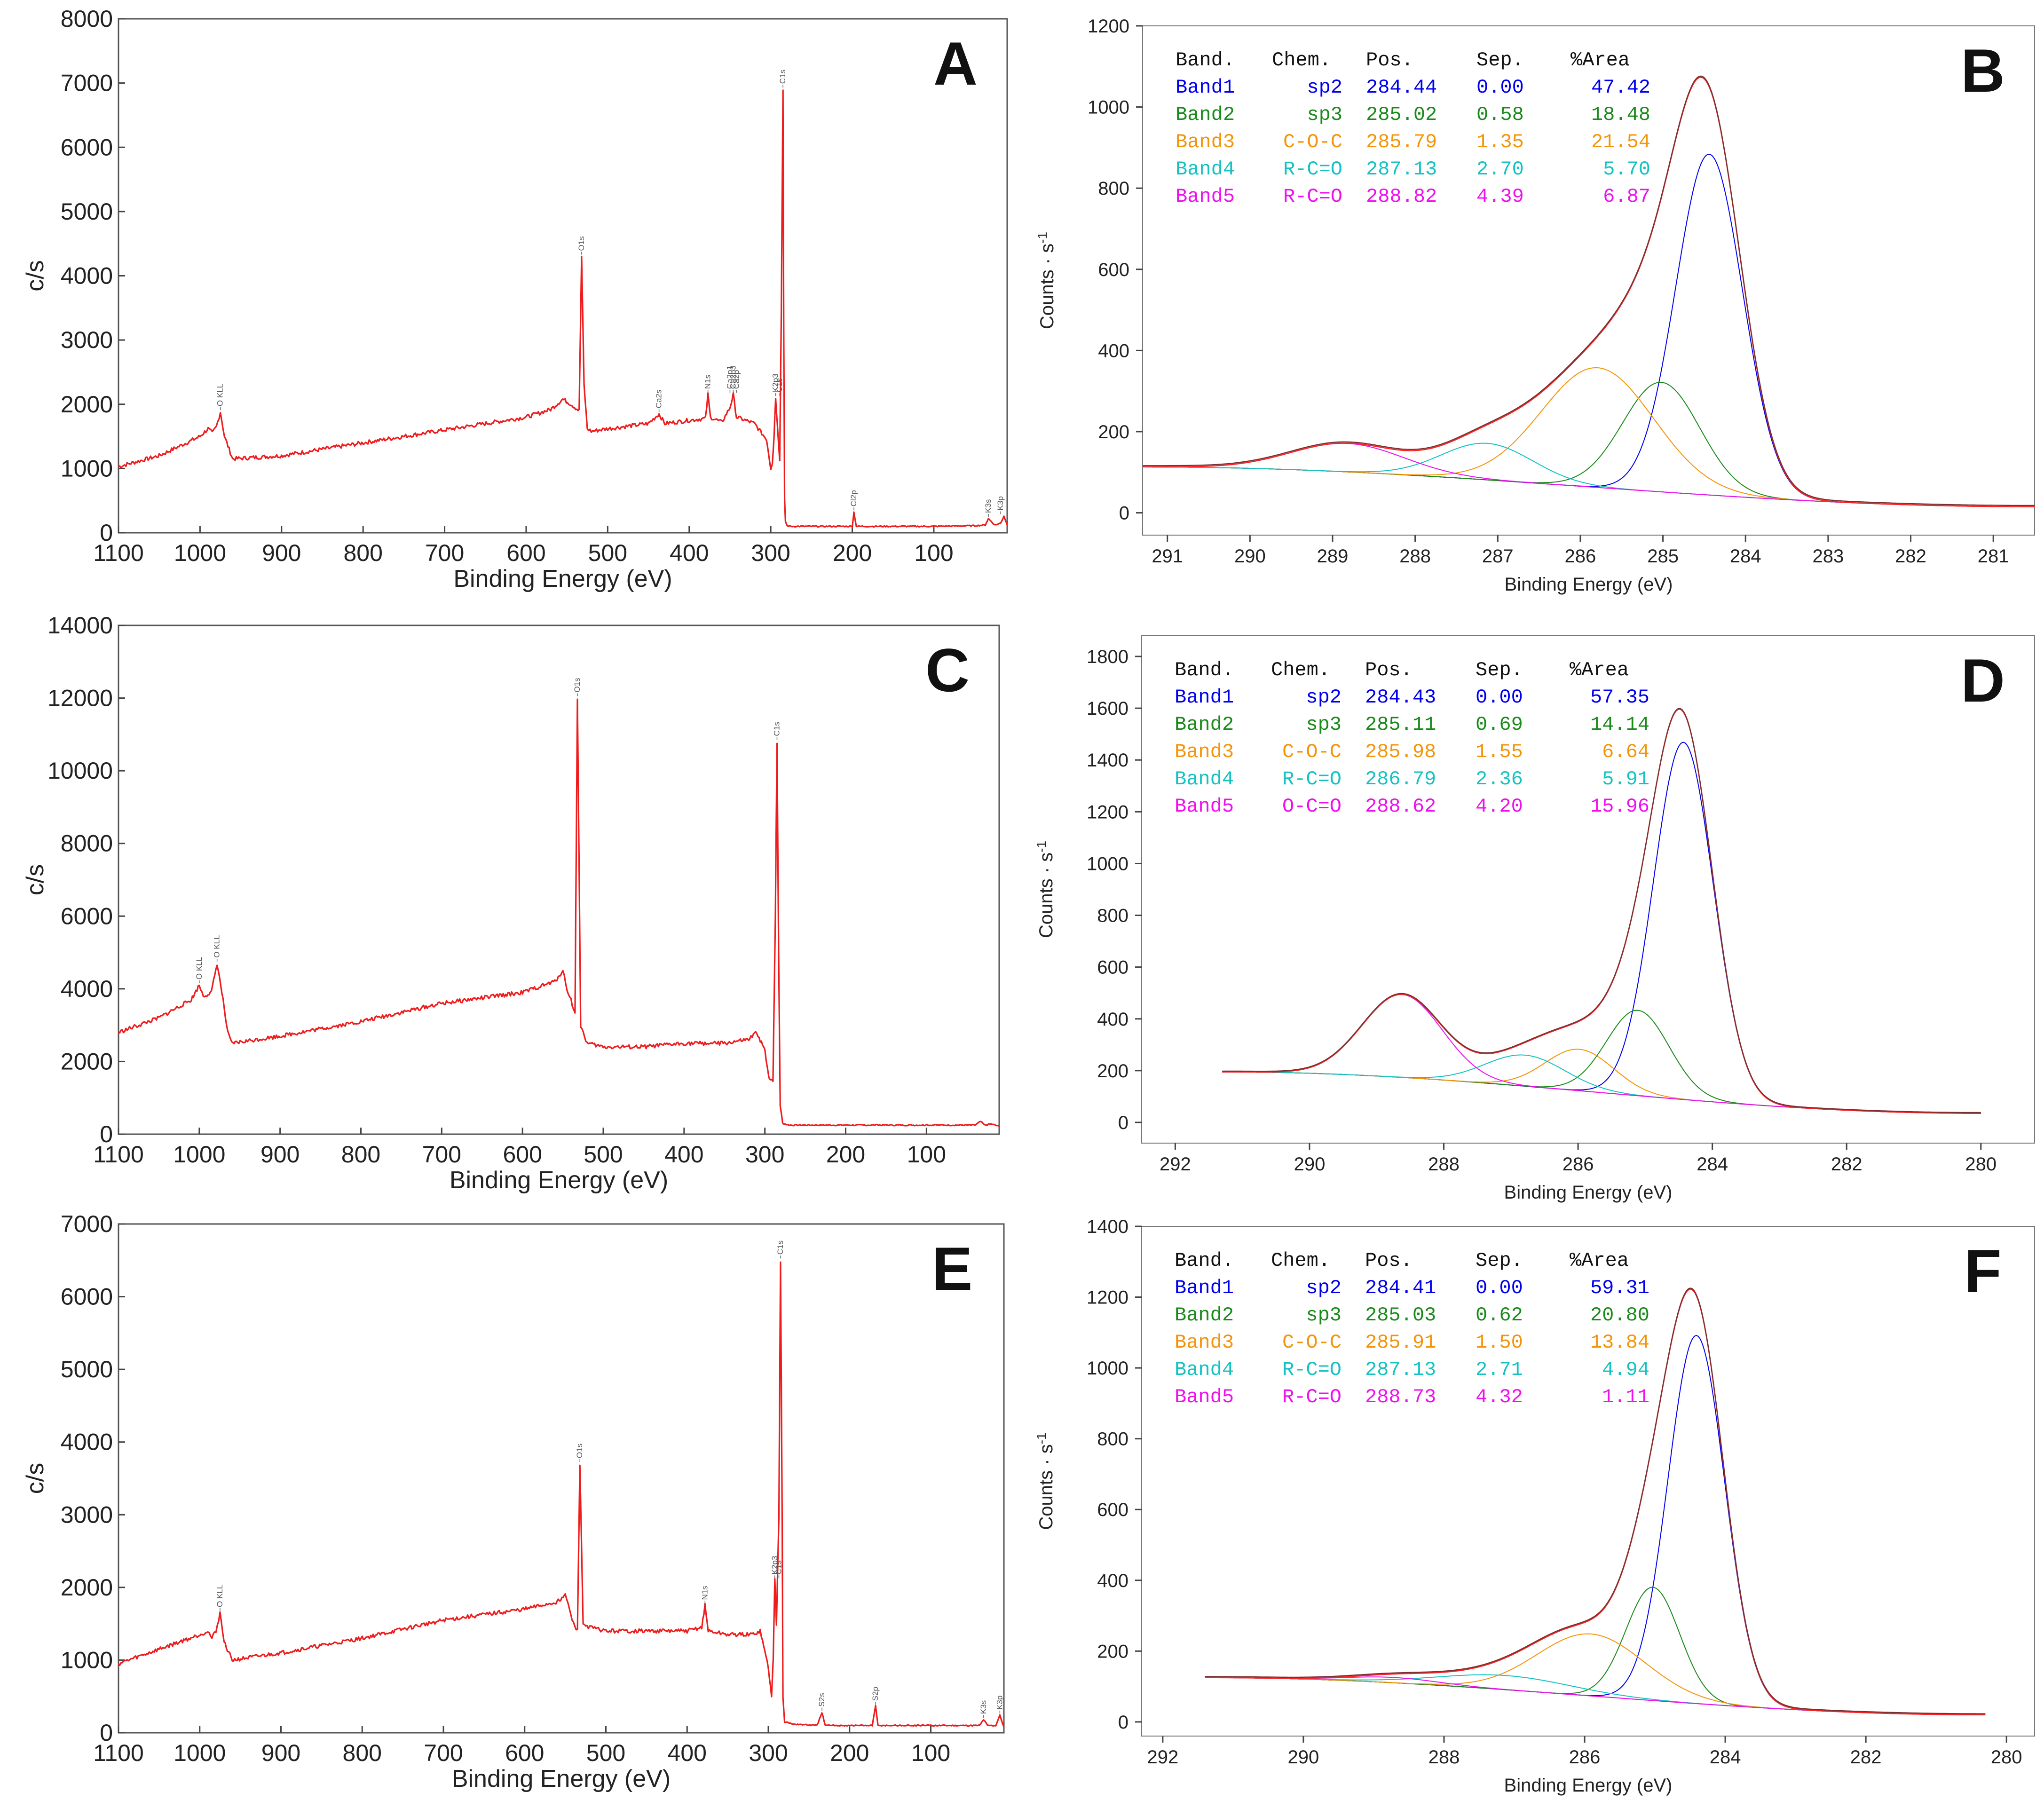  I want to click on band-table-sep: 1.50, so click(1499, 1342).